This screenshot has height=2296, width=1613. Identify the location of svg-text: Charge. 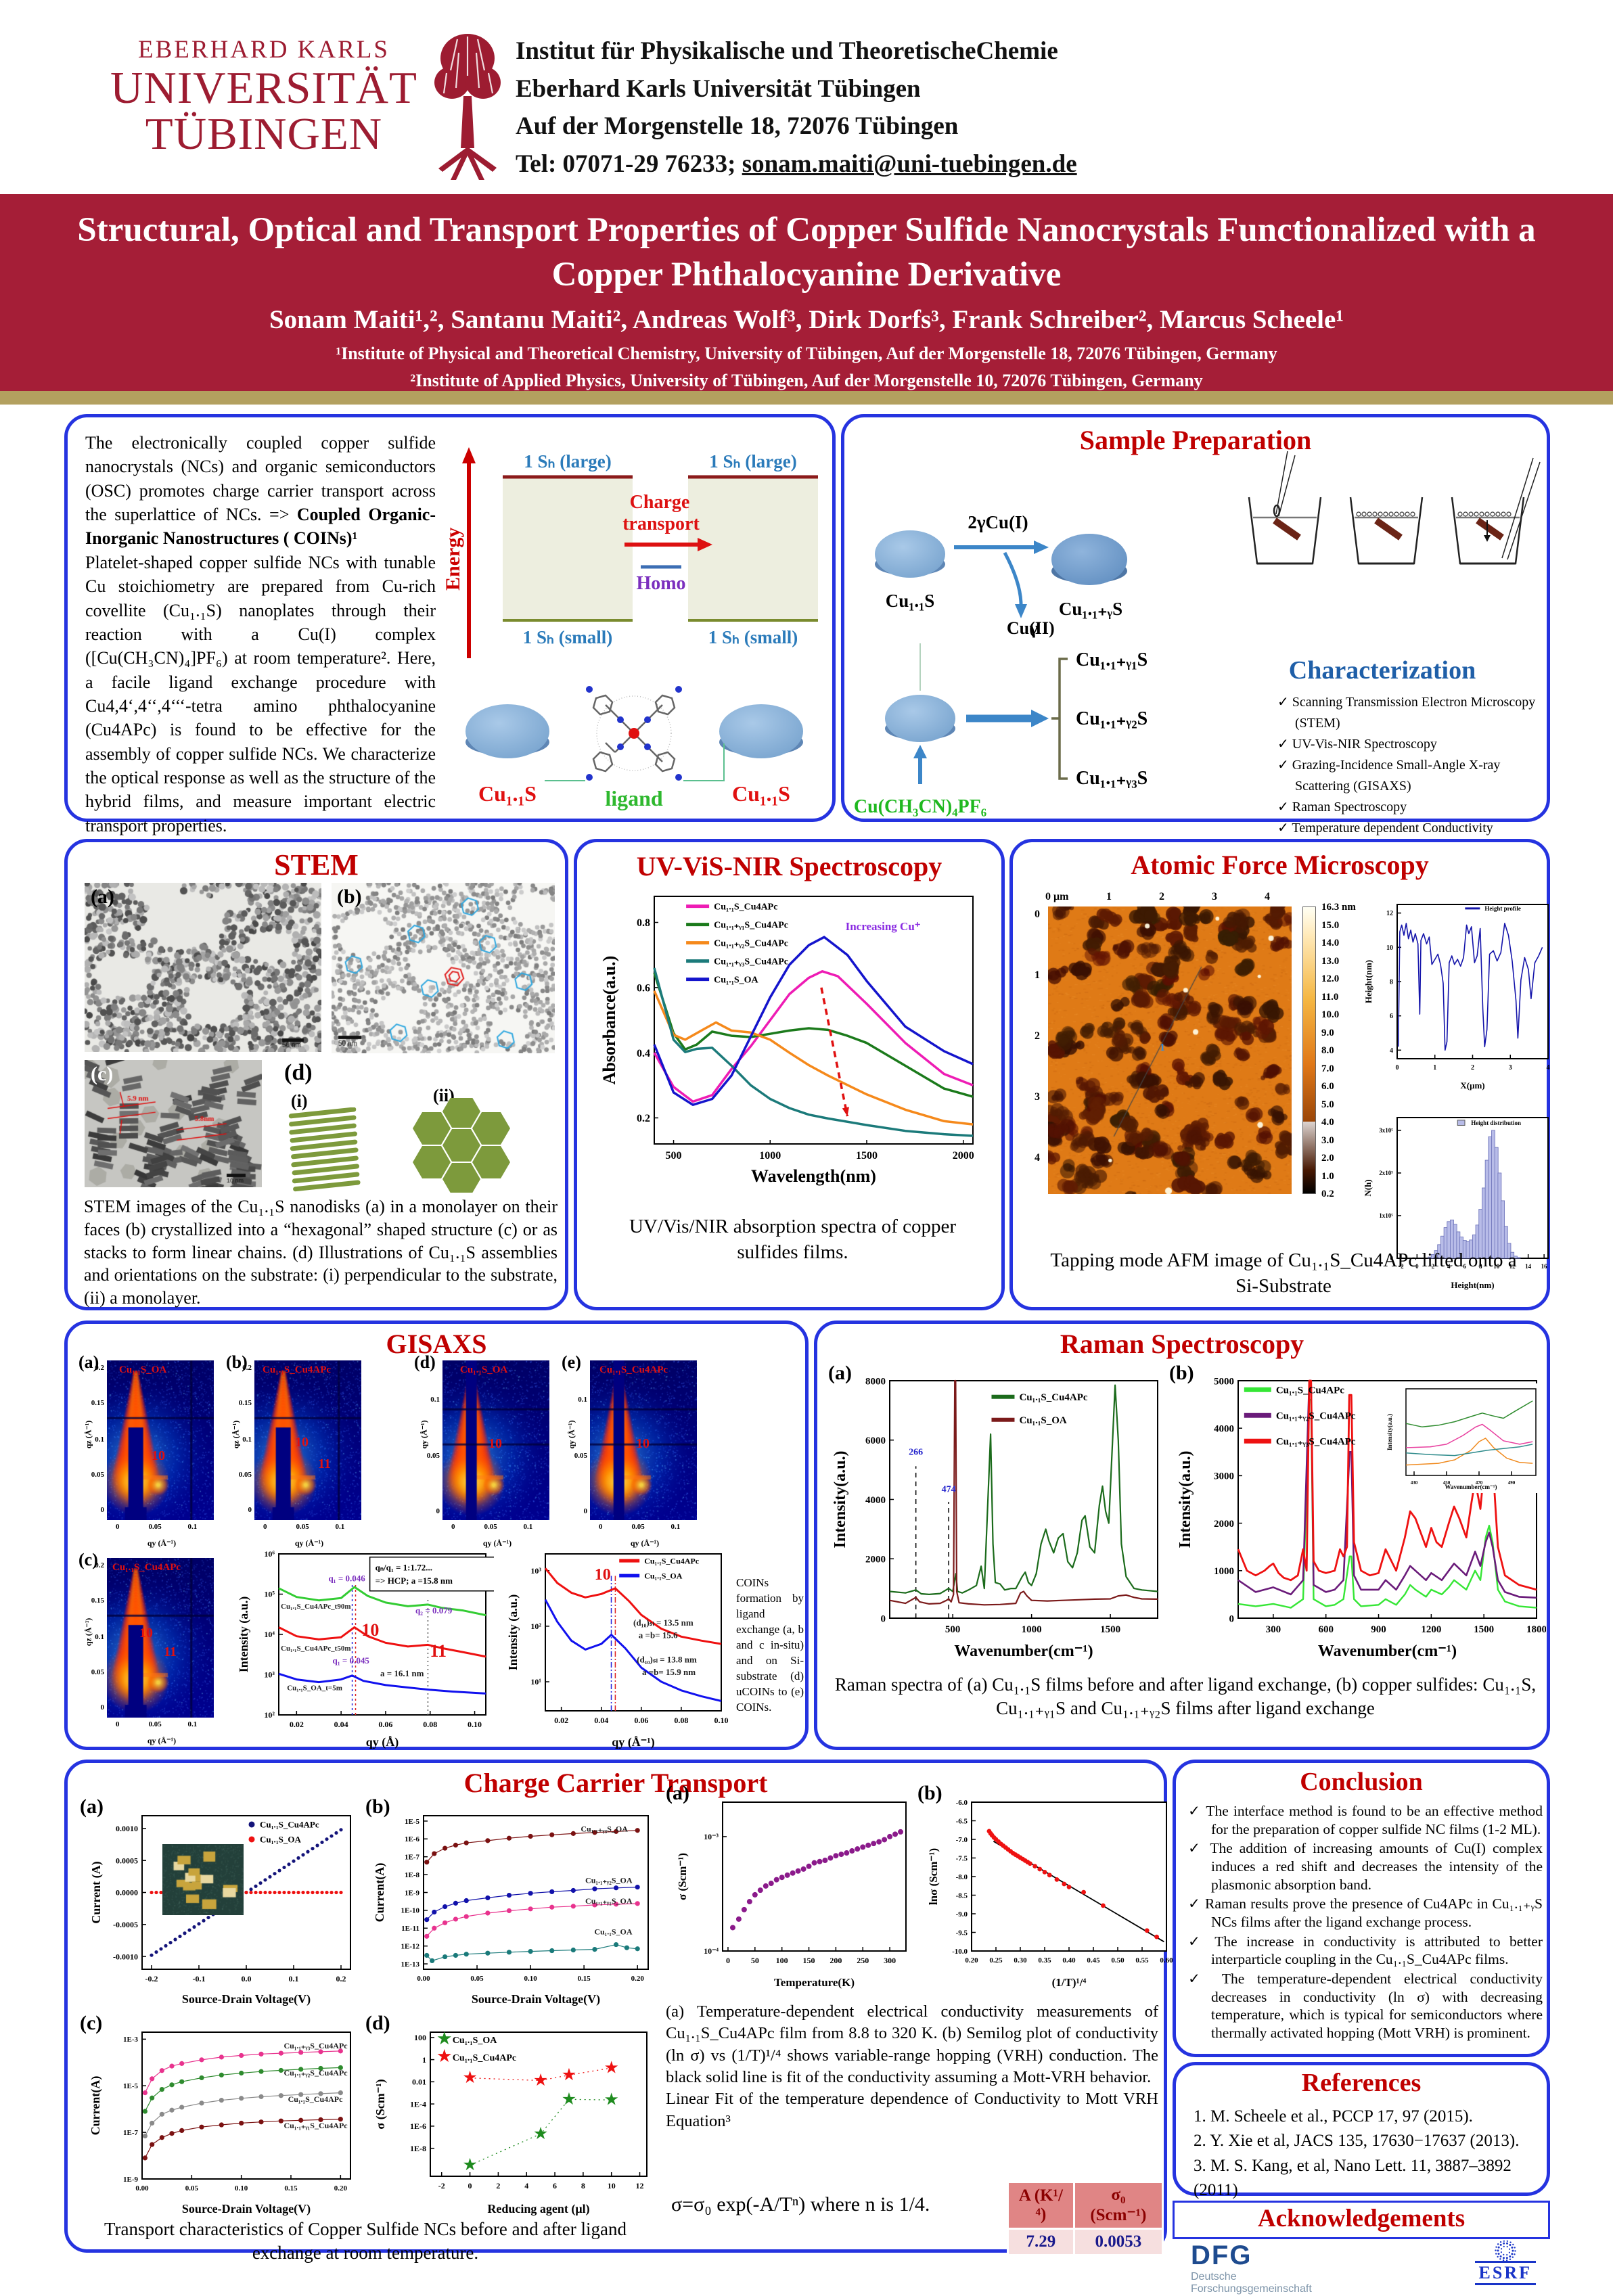
(660, 502).